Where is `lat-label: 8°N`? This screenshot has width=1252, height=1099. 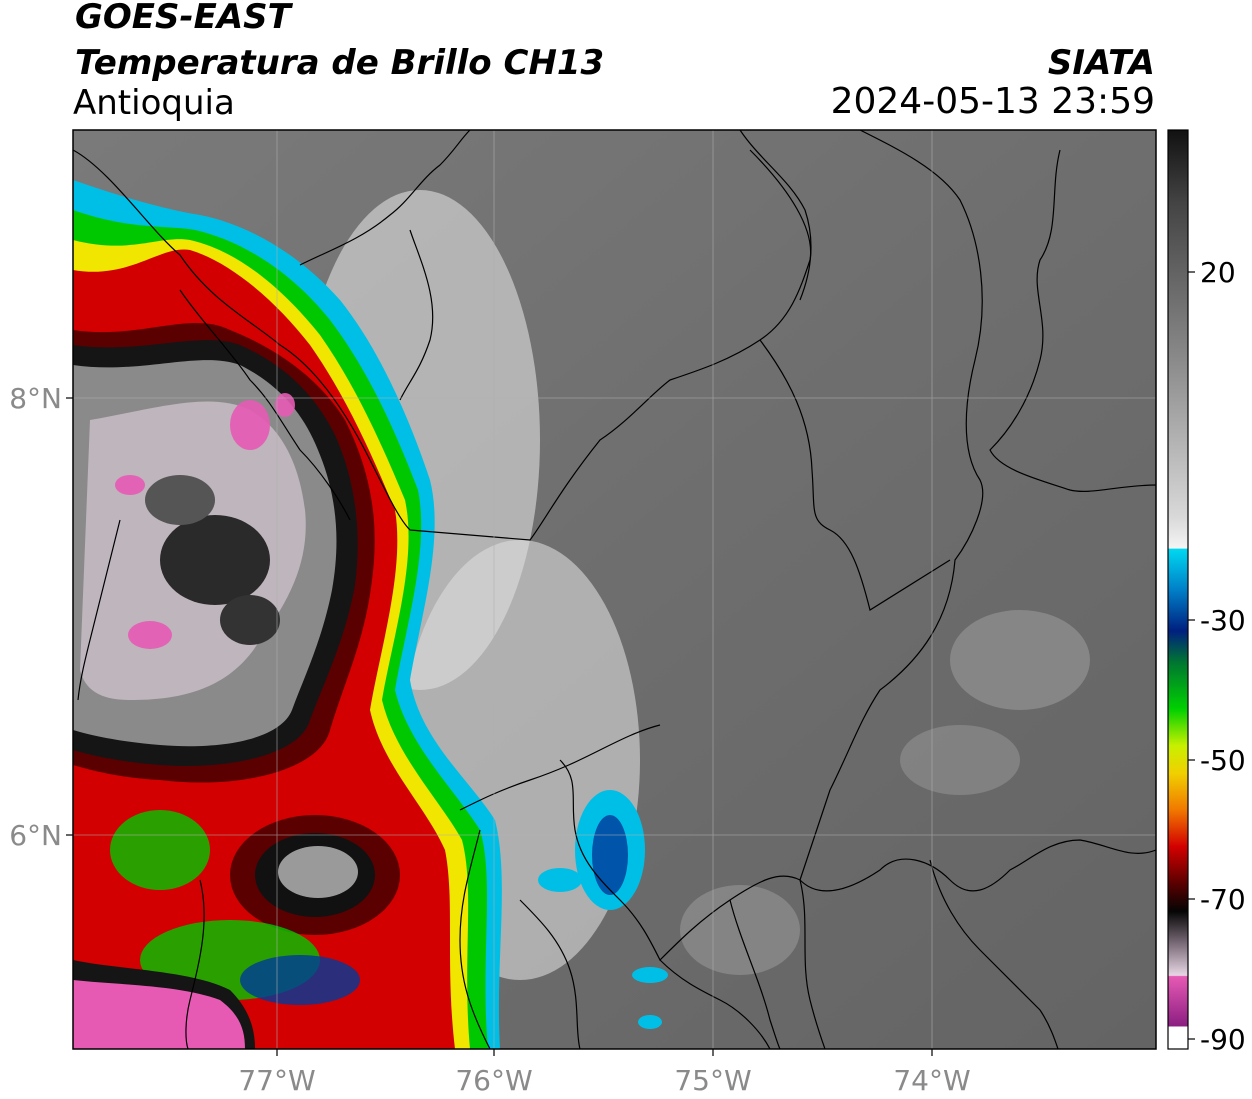
lat-label: 8°N is located at coordinates (35, 398).